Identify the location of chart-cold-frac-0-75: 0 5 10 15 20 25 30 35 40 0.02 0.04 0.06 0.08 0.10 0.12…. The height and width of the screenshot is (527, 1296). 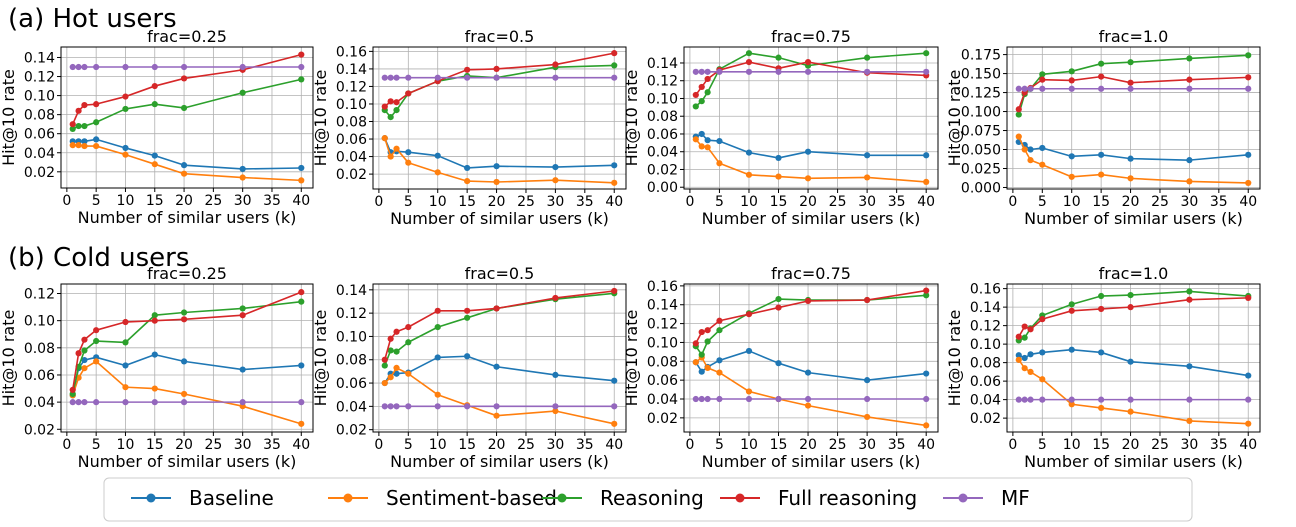
(780, 367).